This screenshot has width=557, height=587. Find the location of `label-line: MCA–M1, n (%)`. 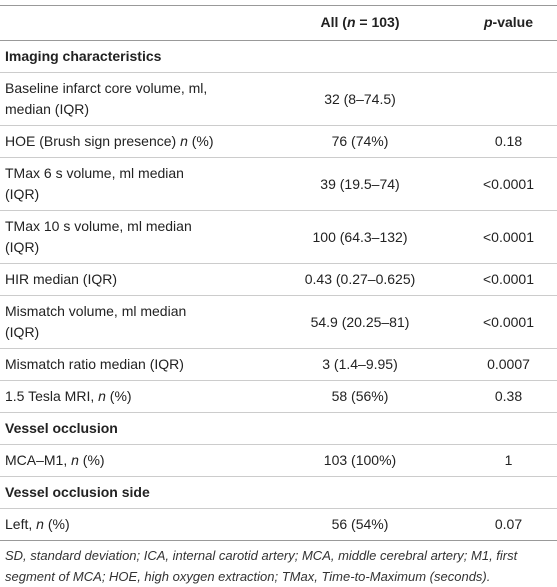

label-line: MCA–M1, n (%) is located at coordinates (130, 460).